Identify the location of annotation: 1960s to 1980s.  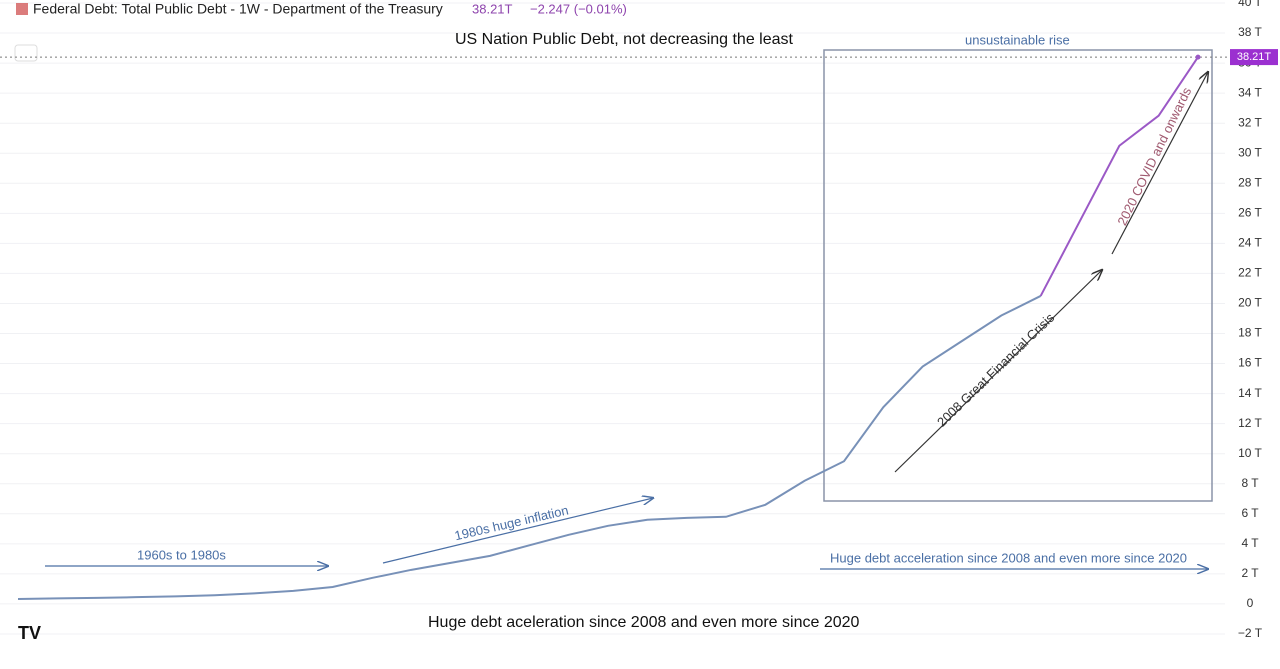
(181, 554).